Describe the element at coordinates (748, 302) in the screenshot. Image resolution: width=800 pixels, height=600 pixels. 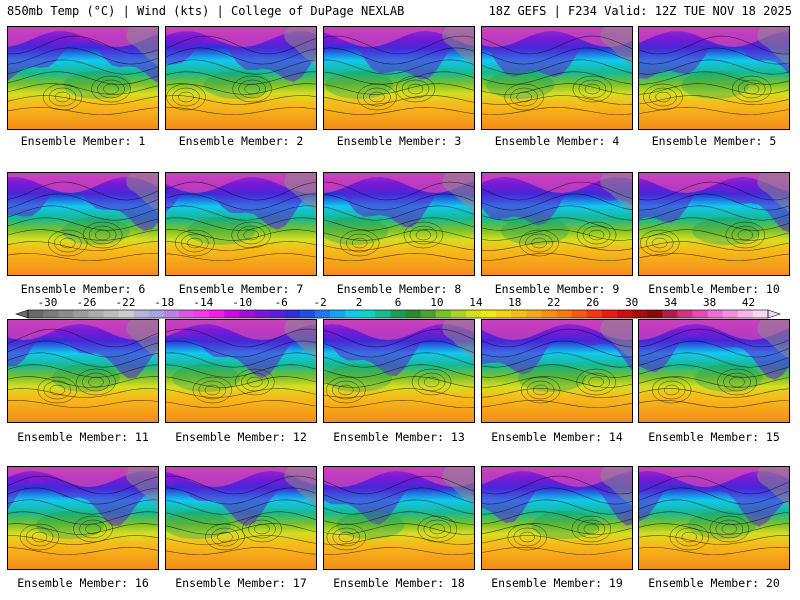
I see `colorbar-tick-label: 42` at that location.